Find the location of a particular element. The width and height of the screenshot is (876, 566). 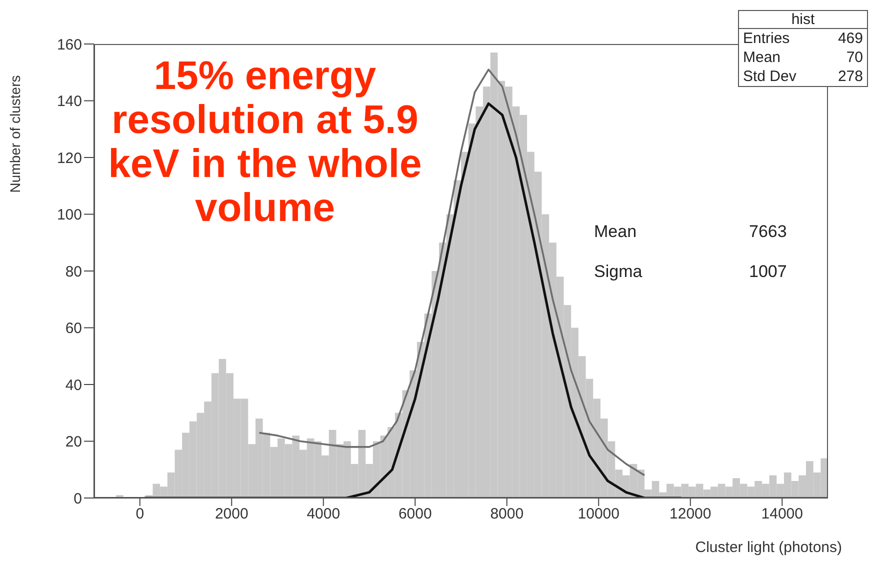

text: 278 is located at coordinates (850, 76).